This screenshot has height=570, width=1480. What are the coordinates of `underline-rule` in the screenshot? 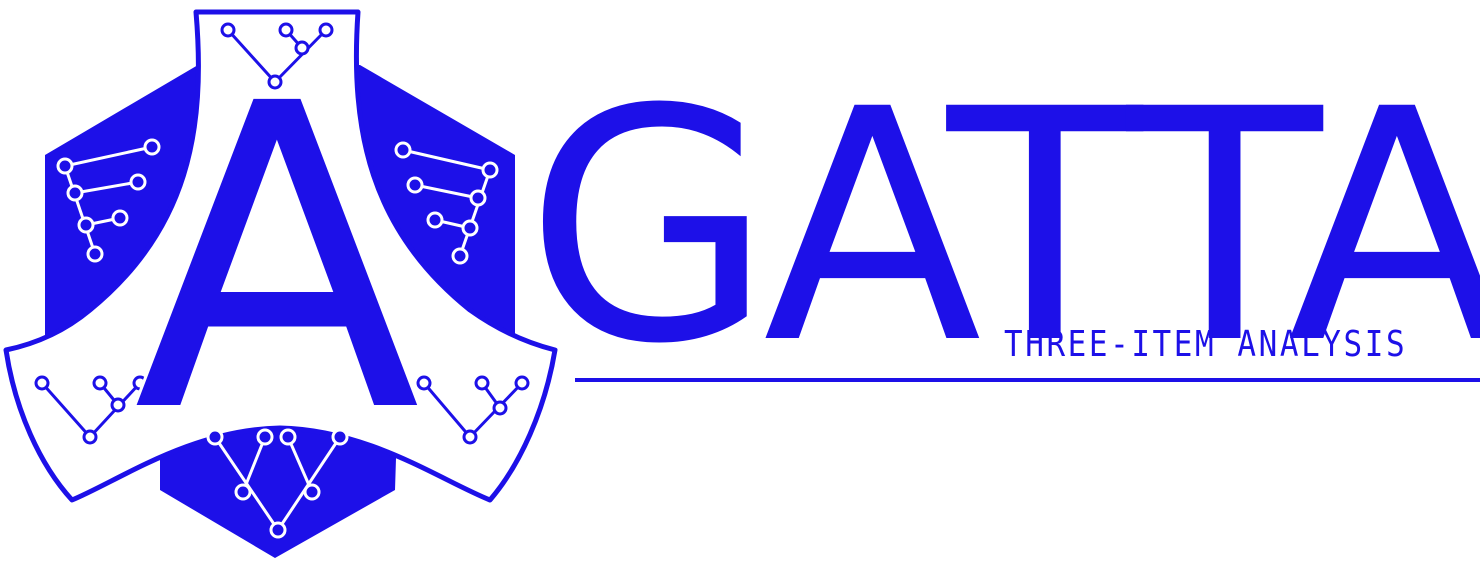 It's located at (1027, 380).